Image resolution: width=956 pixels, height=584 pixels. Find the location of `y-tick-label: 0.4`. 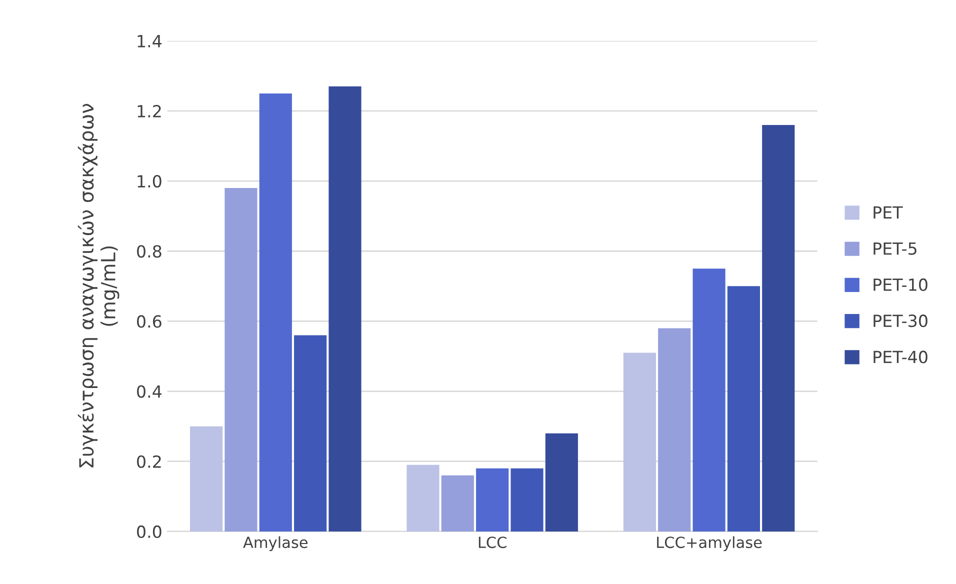

y-tick-label: 0.4 is located at coordinates (149, 391).